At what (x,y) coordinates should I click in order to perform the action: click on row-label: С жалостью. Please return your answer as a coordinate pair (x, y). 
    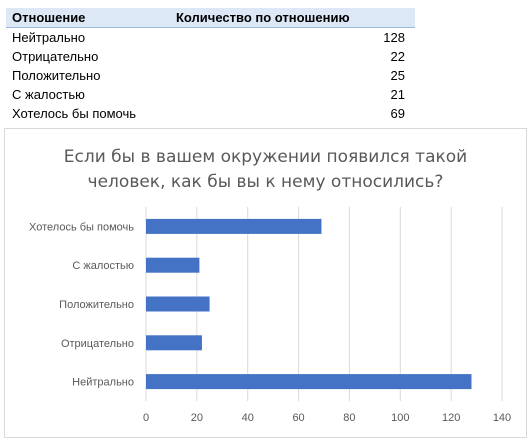
    Looking at the image, I should click on (48, 94).